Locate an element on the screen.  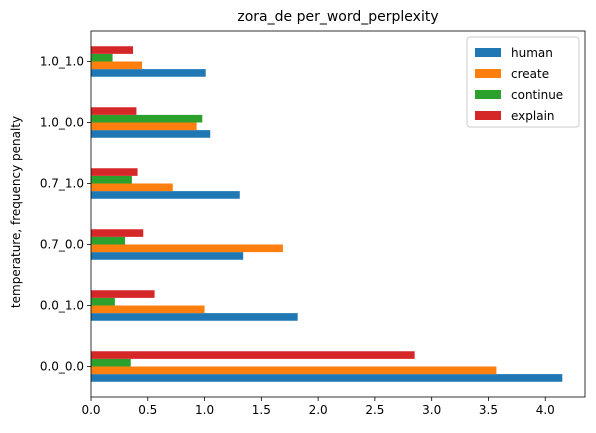
legend-swatch-human is located at coordinates (488, 52).